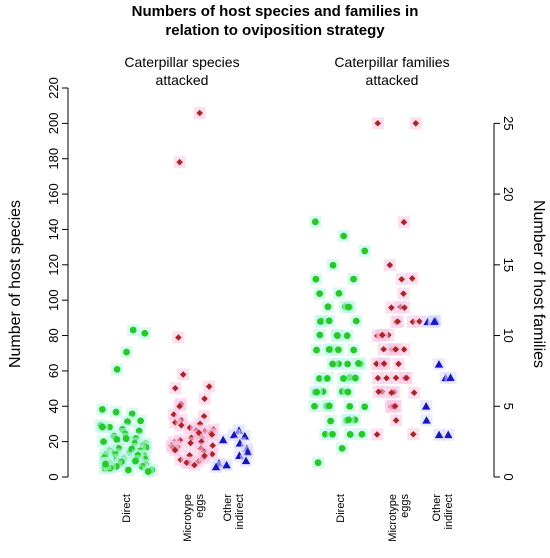  Describe the element at coordinates (538, 284) in the screenshot. I see `right-y-axis-label: Number of host families` at that location.